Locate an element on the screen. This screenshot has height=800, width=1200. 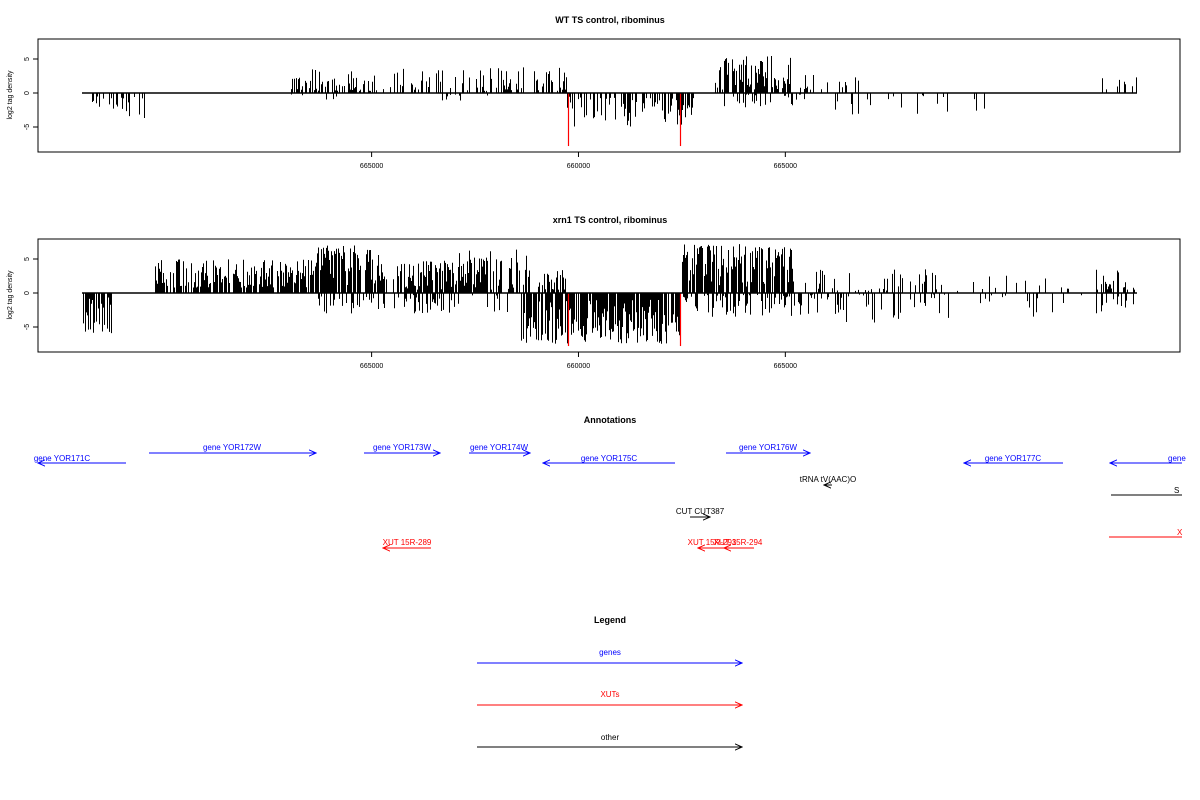
gene-label-yor177c: gene YOR177C is located at coordinates (1013, 458).